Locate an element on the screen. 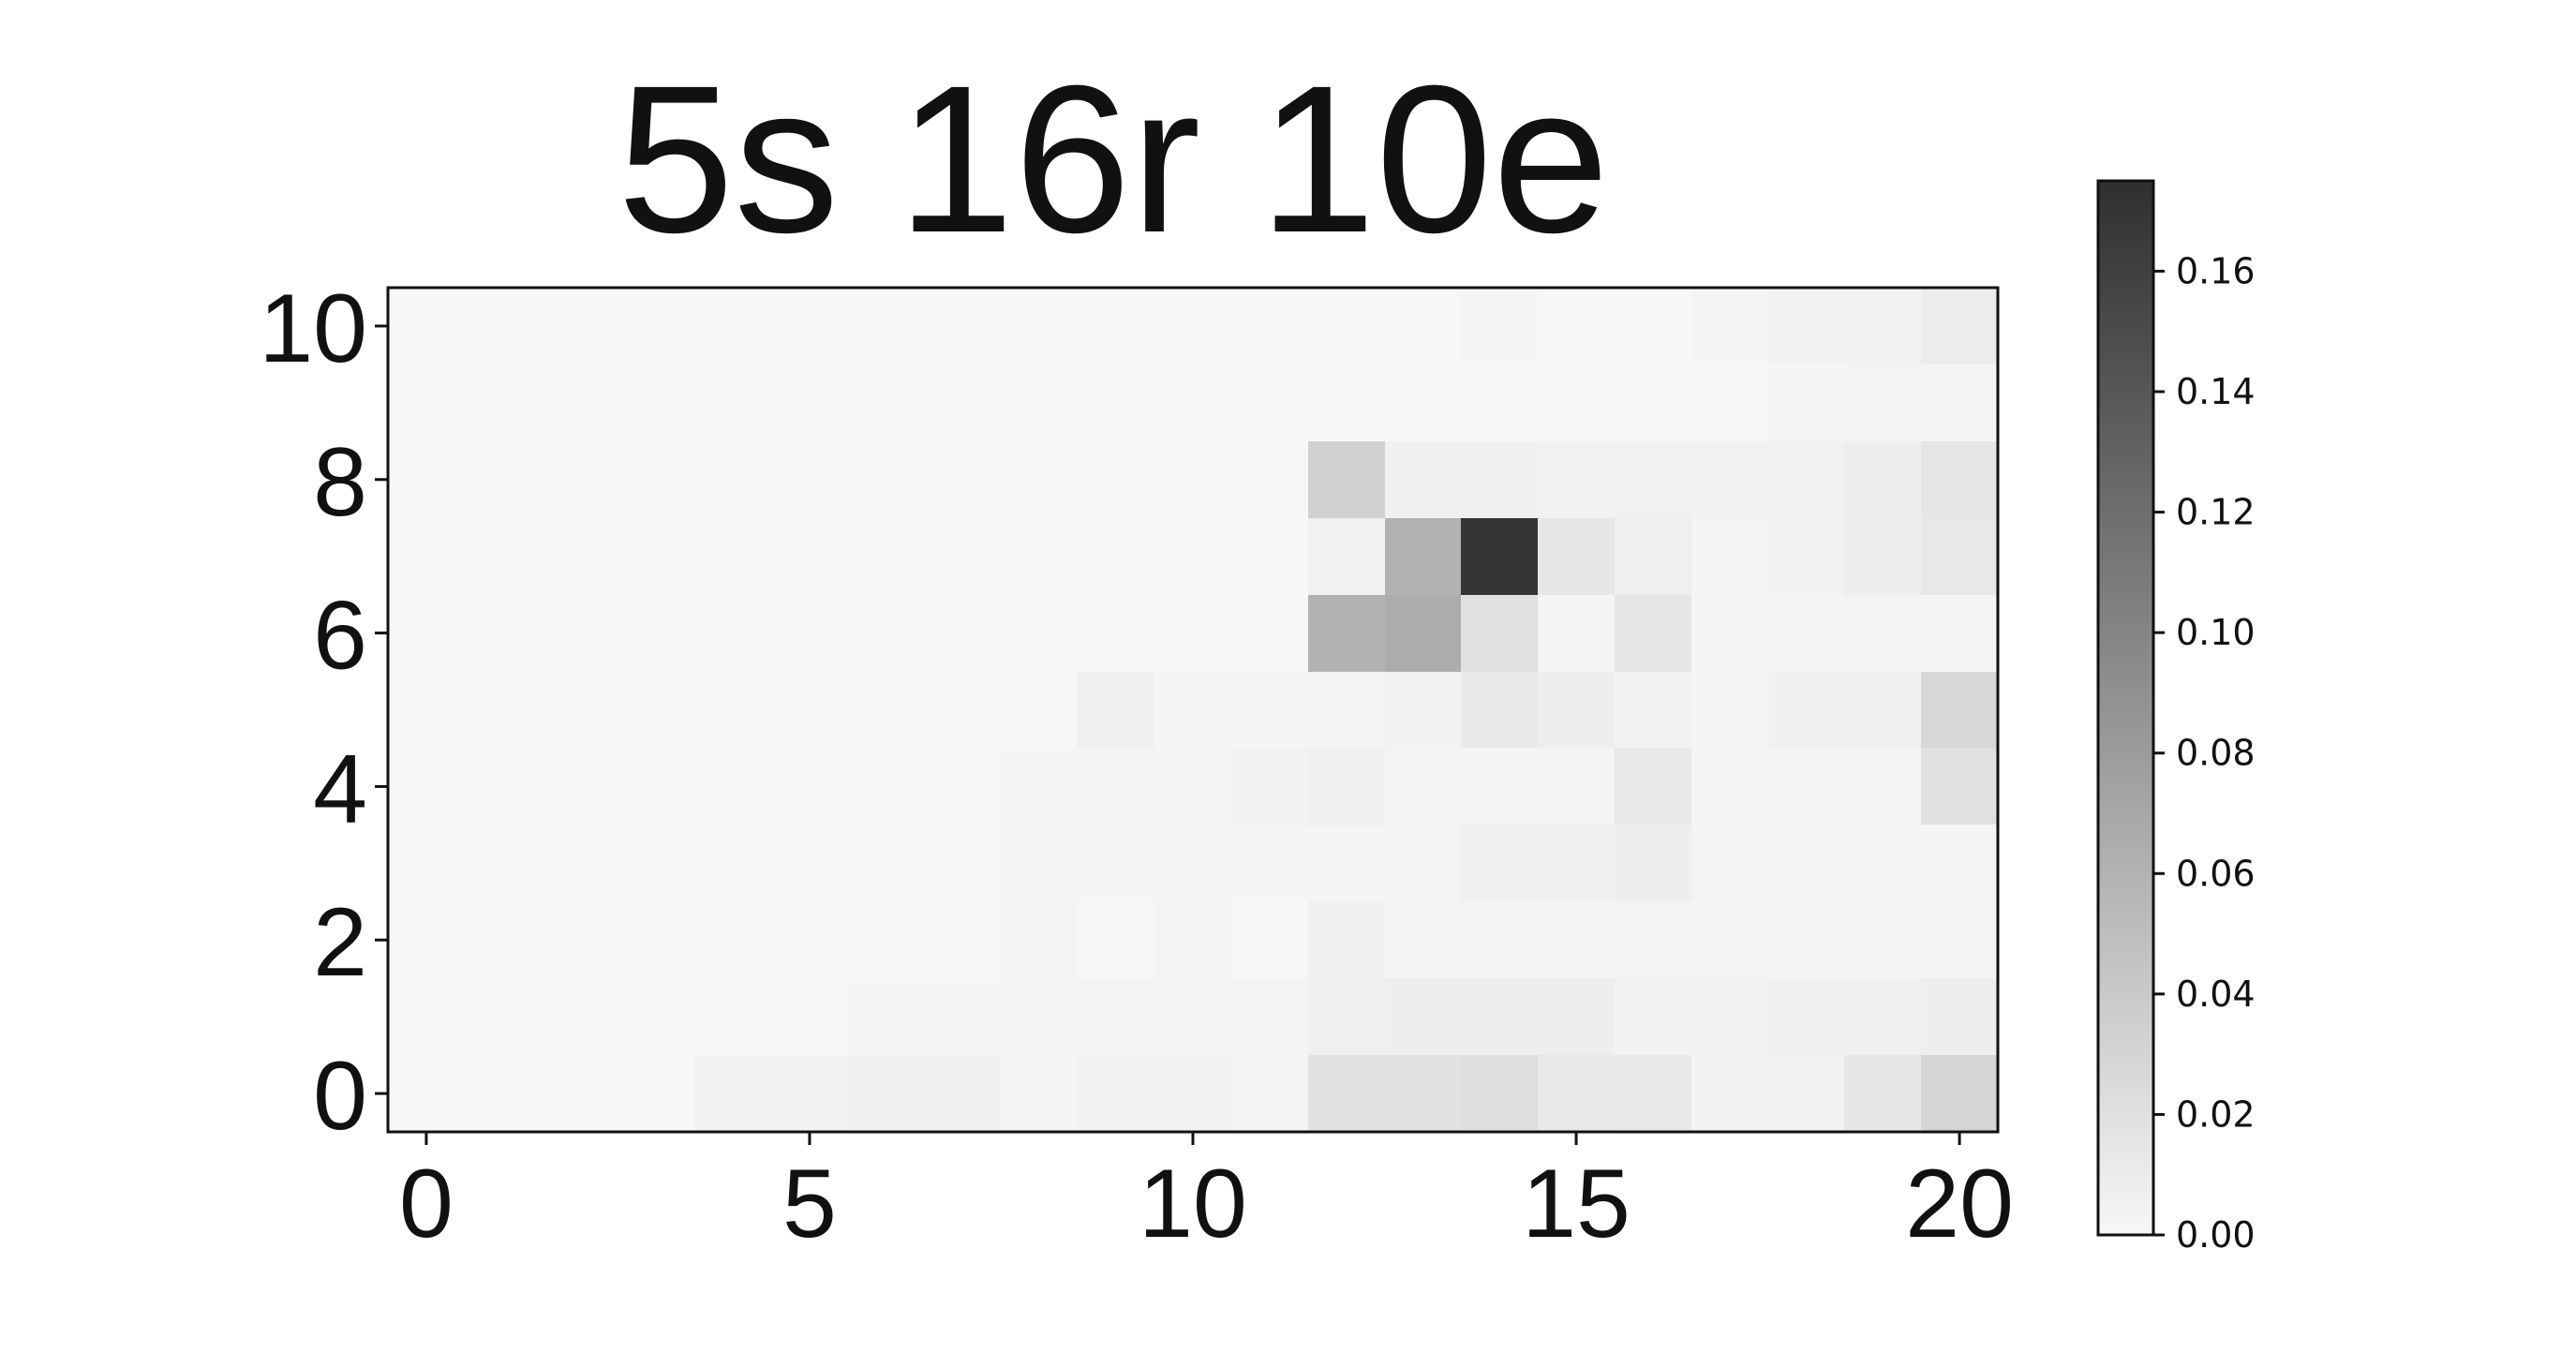 Image resolution: width=2576 pixels, height=1353 pixels. x-tick-label: 0 is located at coordinates (426, 1204).